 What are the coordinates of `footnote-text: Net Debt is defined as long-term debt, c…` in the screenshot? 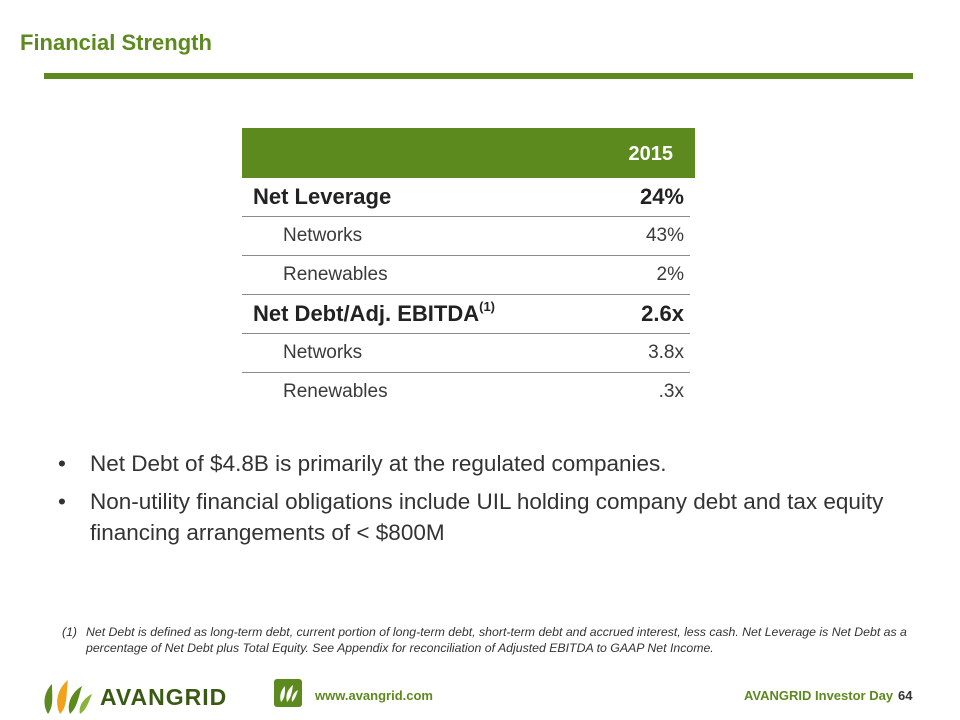 It's located at (496, 640).